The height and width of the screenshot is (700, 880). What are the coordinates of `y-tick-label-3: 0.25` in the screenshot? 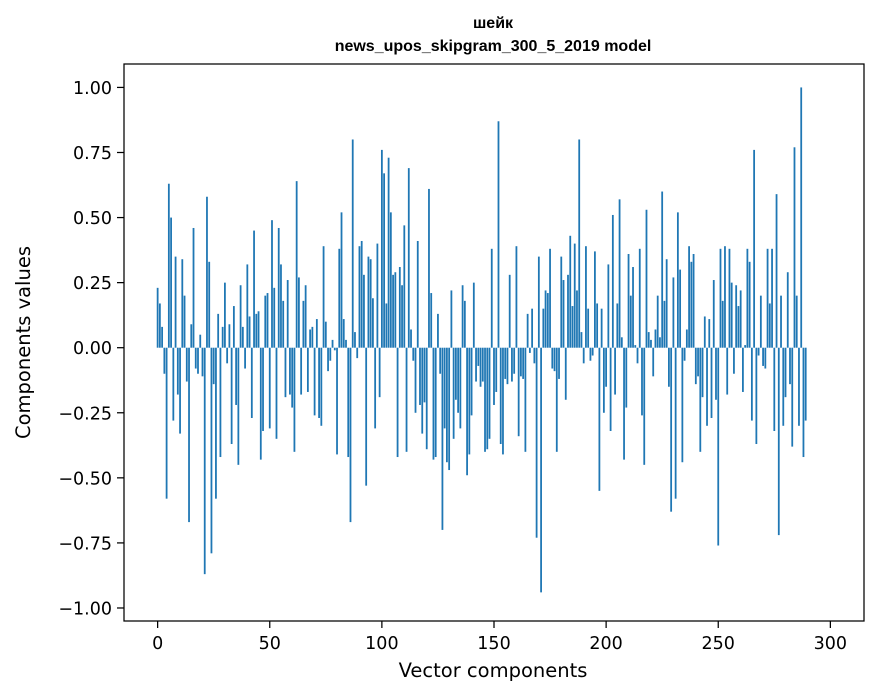 It's located at (92, 284).